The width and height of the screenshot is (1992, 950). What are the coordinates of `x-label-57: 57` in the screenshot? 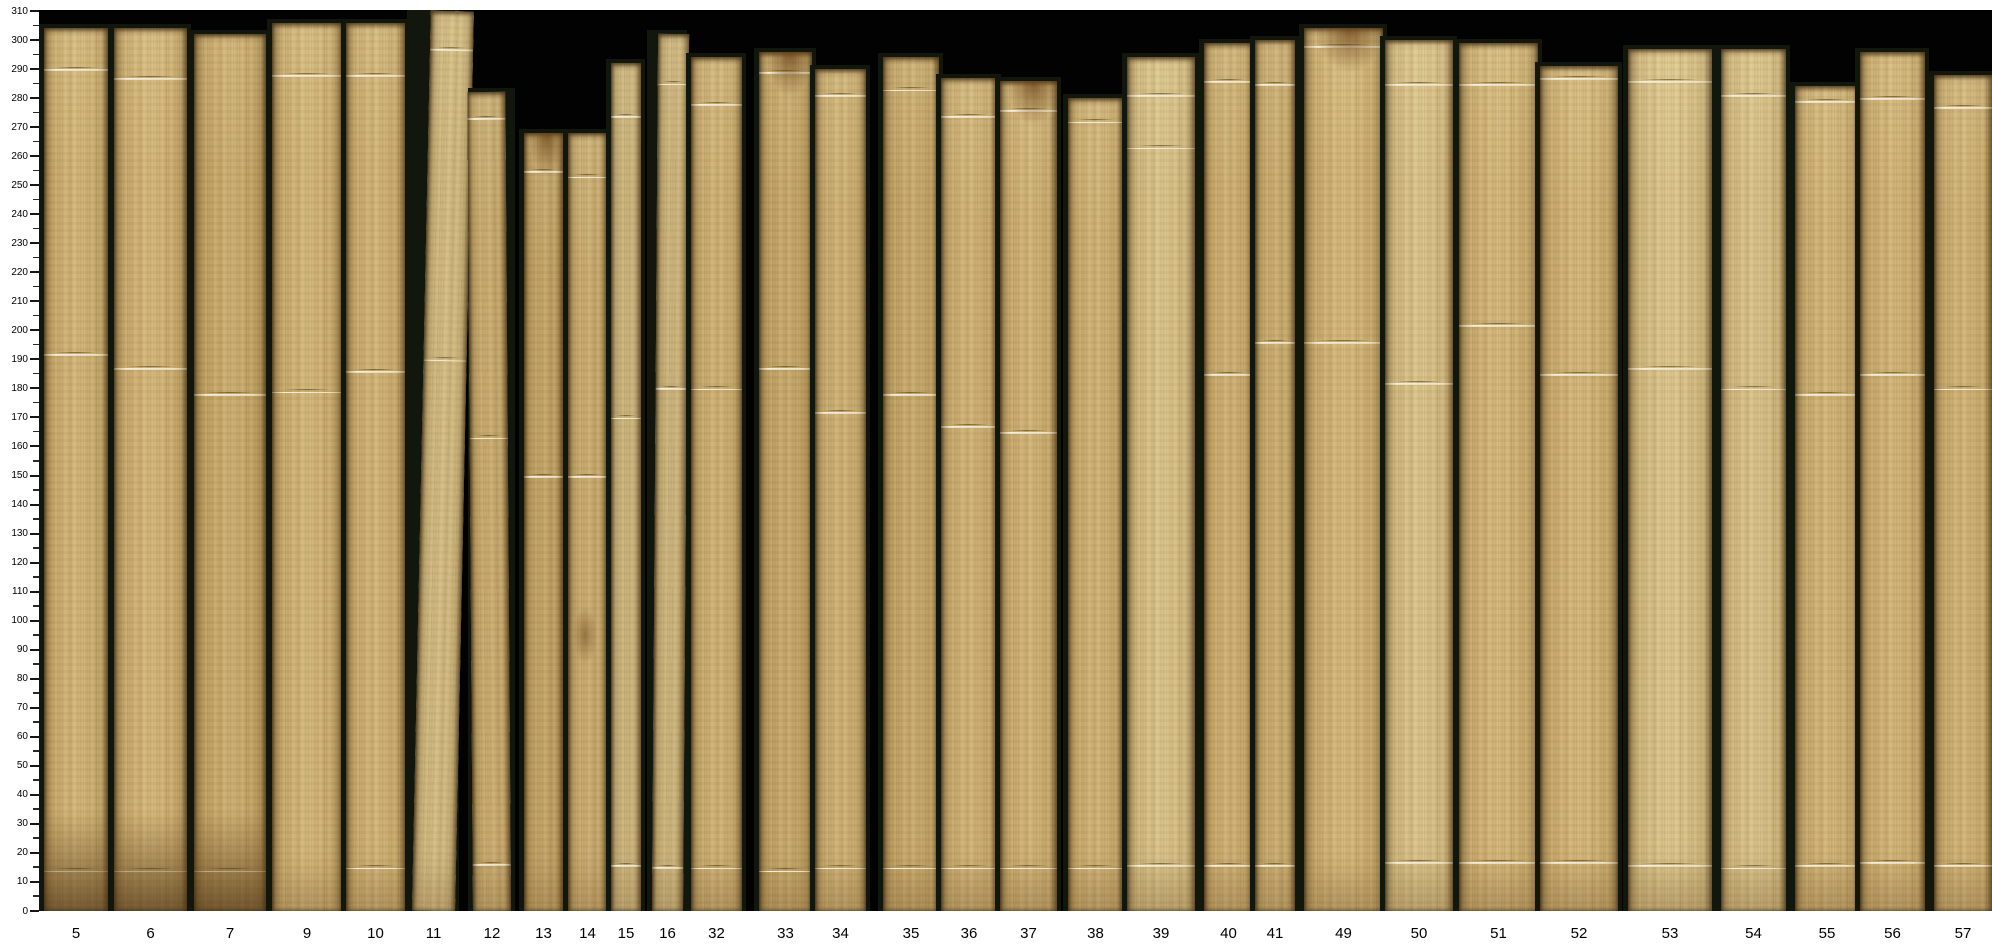 It's located at (1963, 933).